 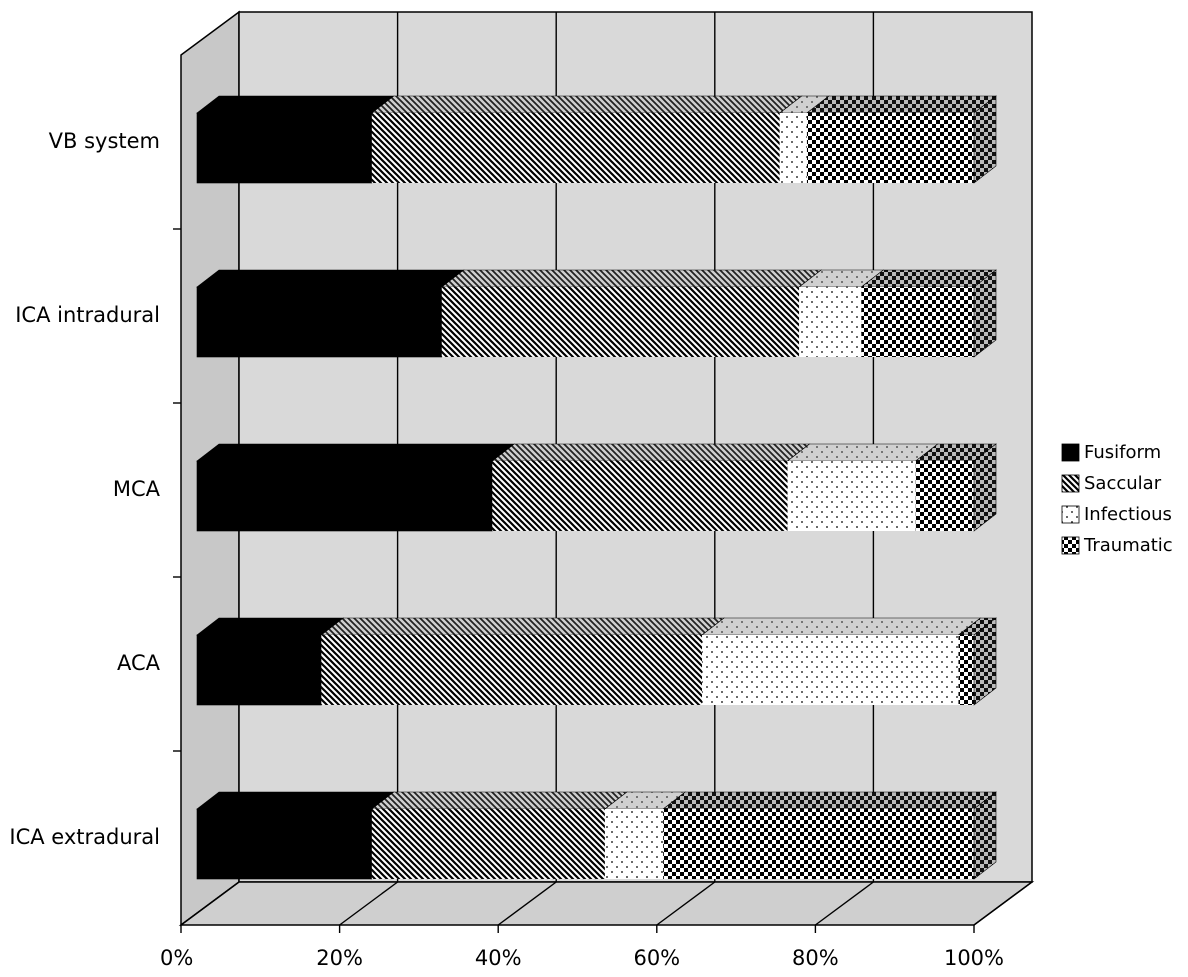 What do you see at coordinates (575, 148) in the screenshot?
I see `bar-saccular-vb-system` at bounding box center [575, 148].